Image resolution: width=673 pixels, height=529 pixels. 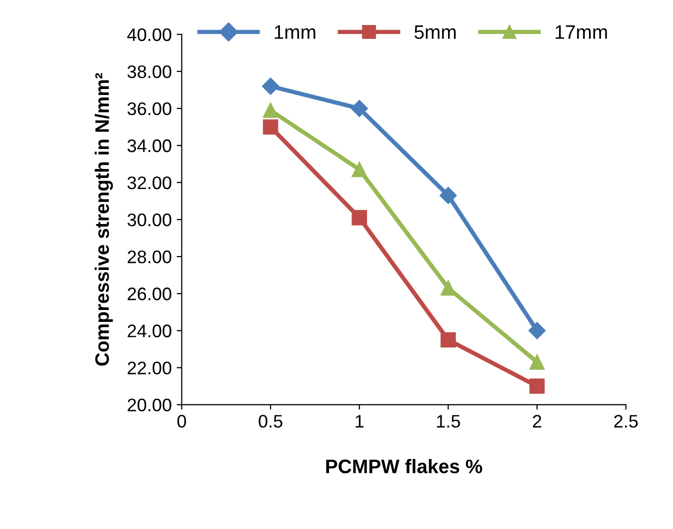 What do you see at coordinates (150, 183) in the screenshot?
I see `y-tick-label: 32.00` at bounding box center [150, 183].